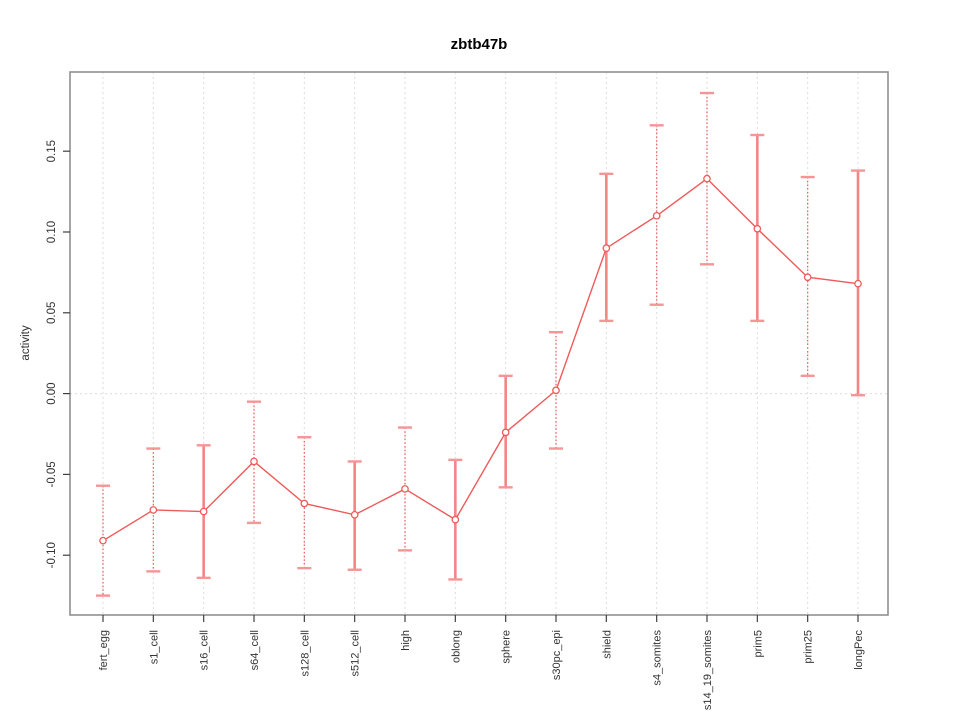  What do you see at coordinates (859, 650) in the screenshot?
I see `x-tick-label: longPec` at bounding box center [859, 650].